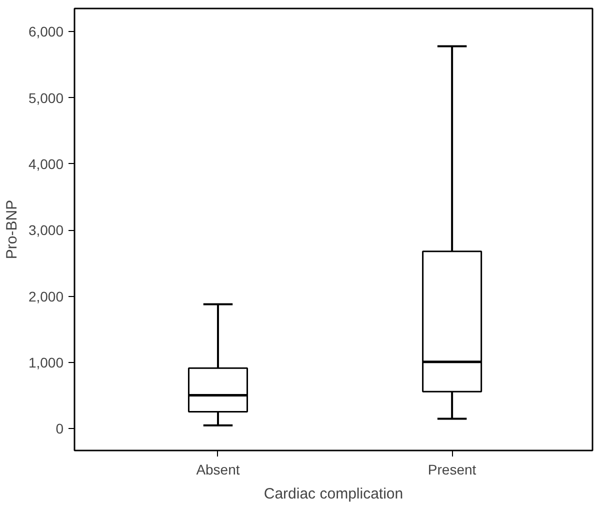 The width and height of the screenshot is (607, 526). I want to click on x-tick-label: Absent, so click(218, 470).